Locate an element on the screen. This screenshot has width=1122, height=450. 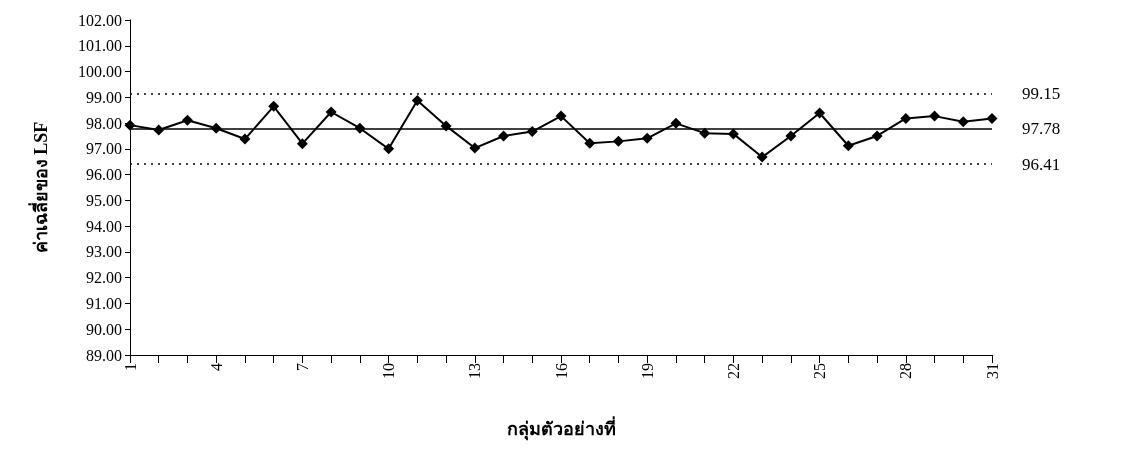
y-tick-label: 100.00 is located at coordinates (100, 72).